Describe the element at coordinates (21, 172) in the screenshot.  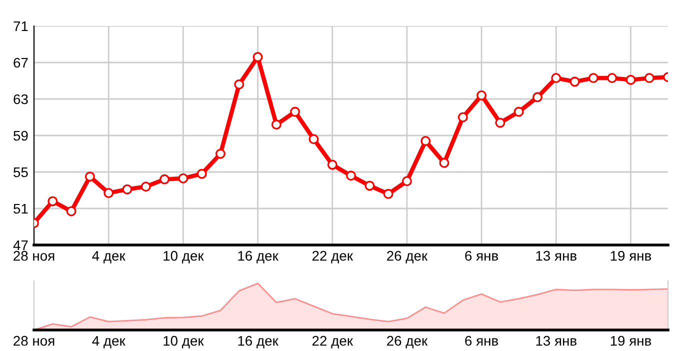
I see `y-tick-label: 55` at that location.